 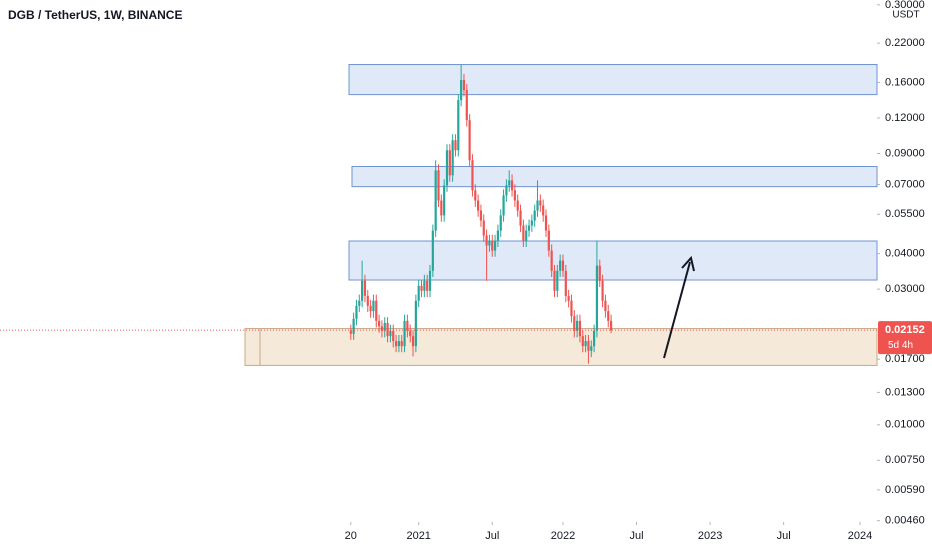 What do you see at coordinates (905, 43) in the screenshot?
I see `y-tick-label: 0.22000` at bounding box center [905, 43].